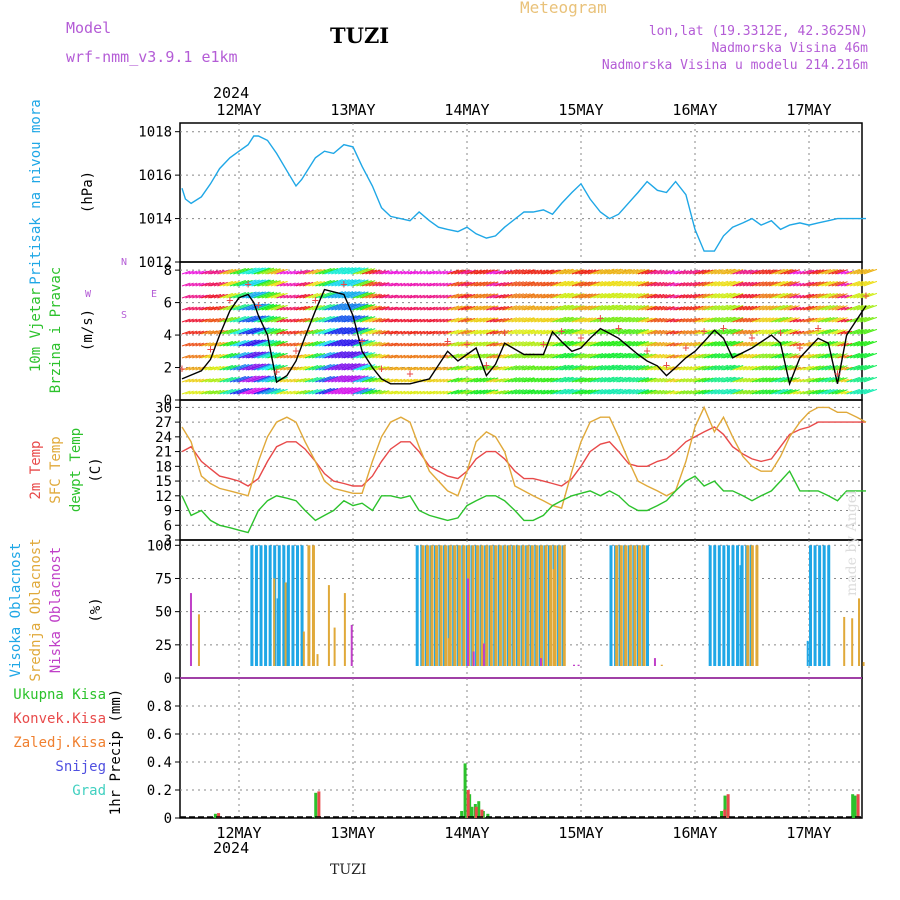  Describe the element at coordinates (466, 110) in the screenshot. I see `day-label-top: 14MAY` at that location.